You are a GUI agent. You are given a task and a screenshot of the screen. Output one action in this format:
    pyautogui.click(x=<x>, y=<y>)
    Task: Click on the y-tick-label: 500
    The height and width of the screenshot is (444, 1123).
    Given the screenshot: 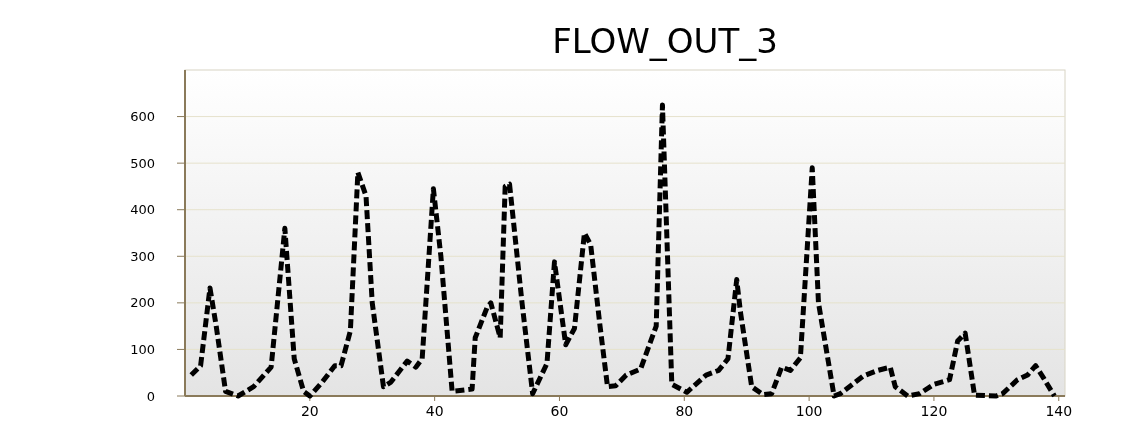 What is the action you would take?
    pyautogui.click(x=142, y=163)
    